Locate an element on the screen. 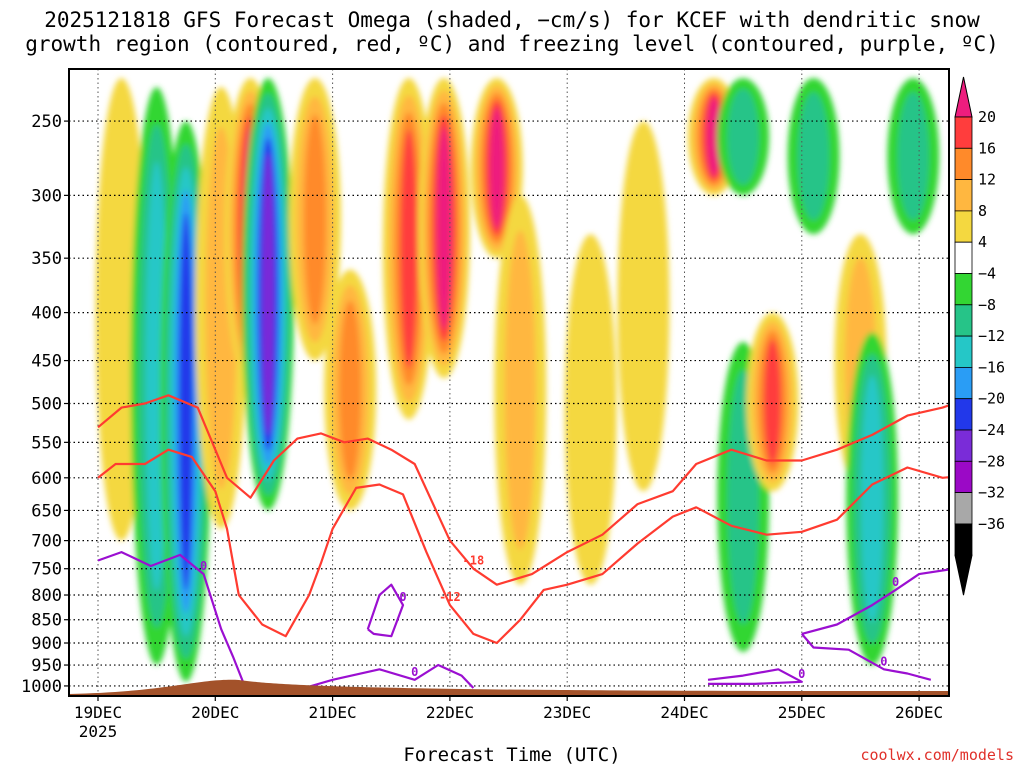 This screenshot has height=768, width=1024. y-tick-label-1000: 1000 is located at coordinates (41, 687).